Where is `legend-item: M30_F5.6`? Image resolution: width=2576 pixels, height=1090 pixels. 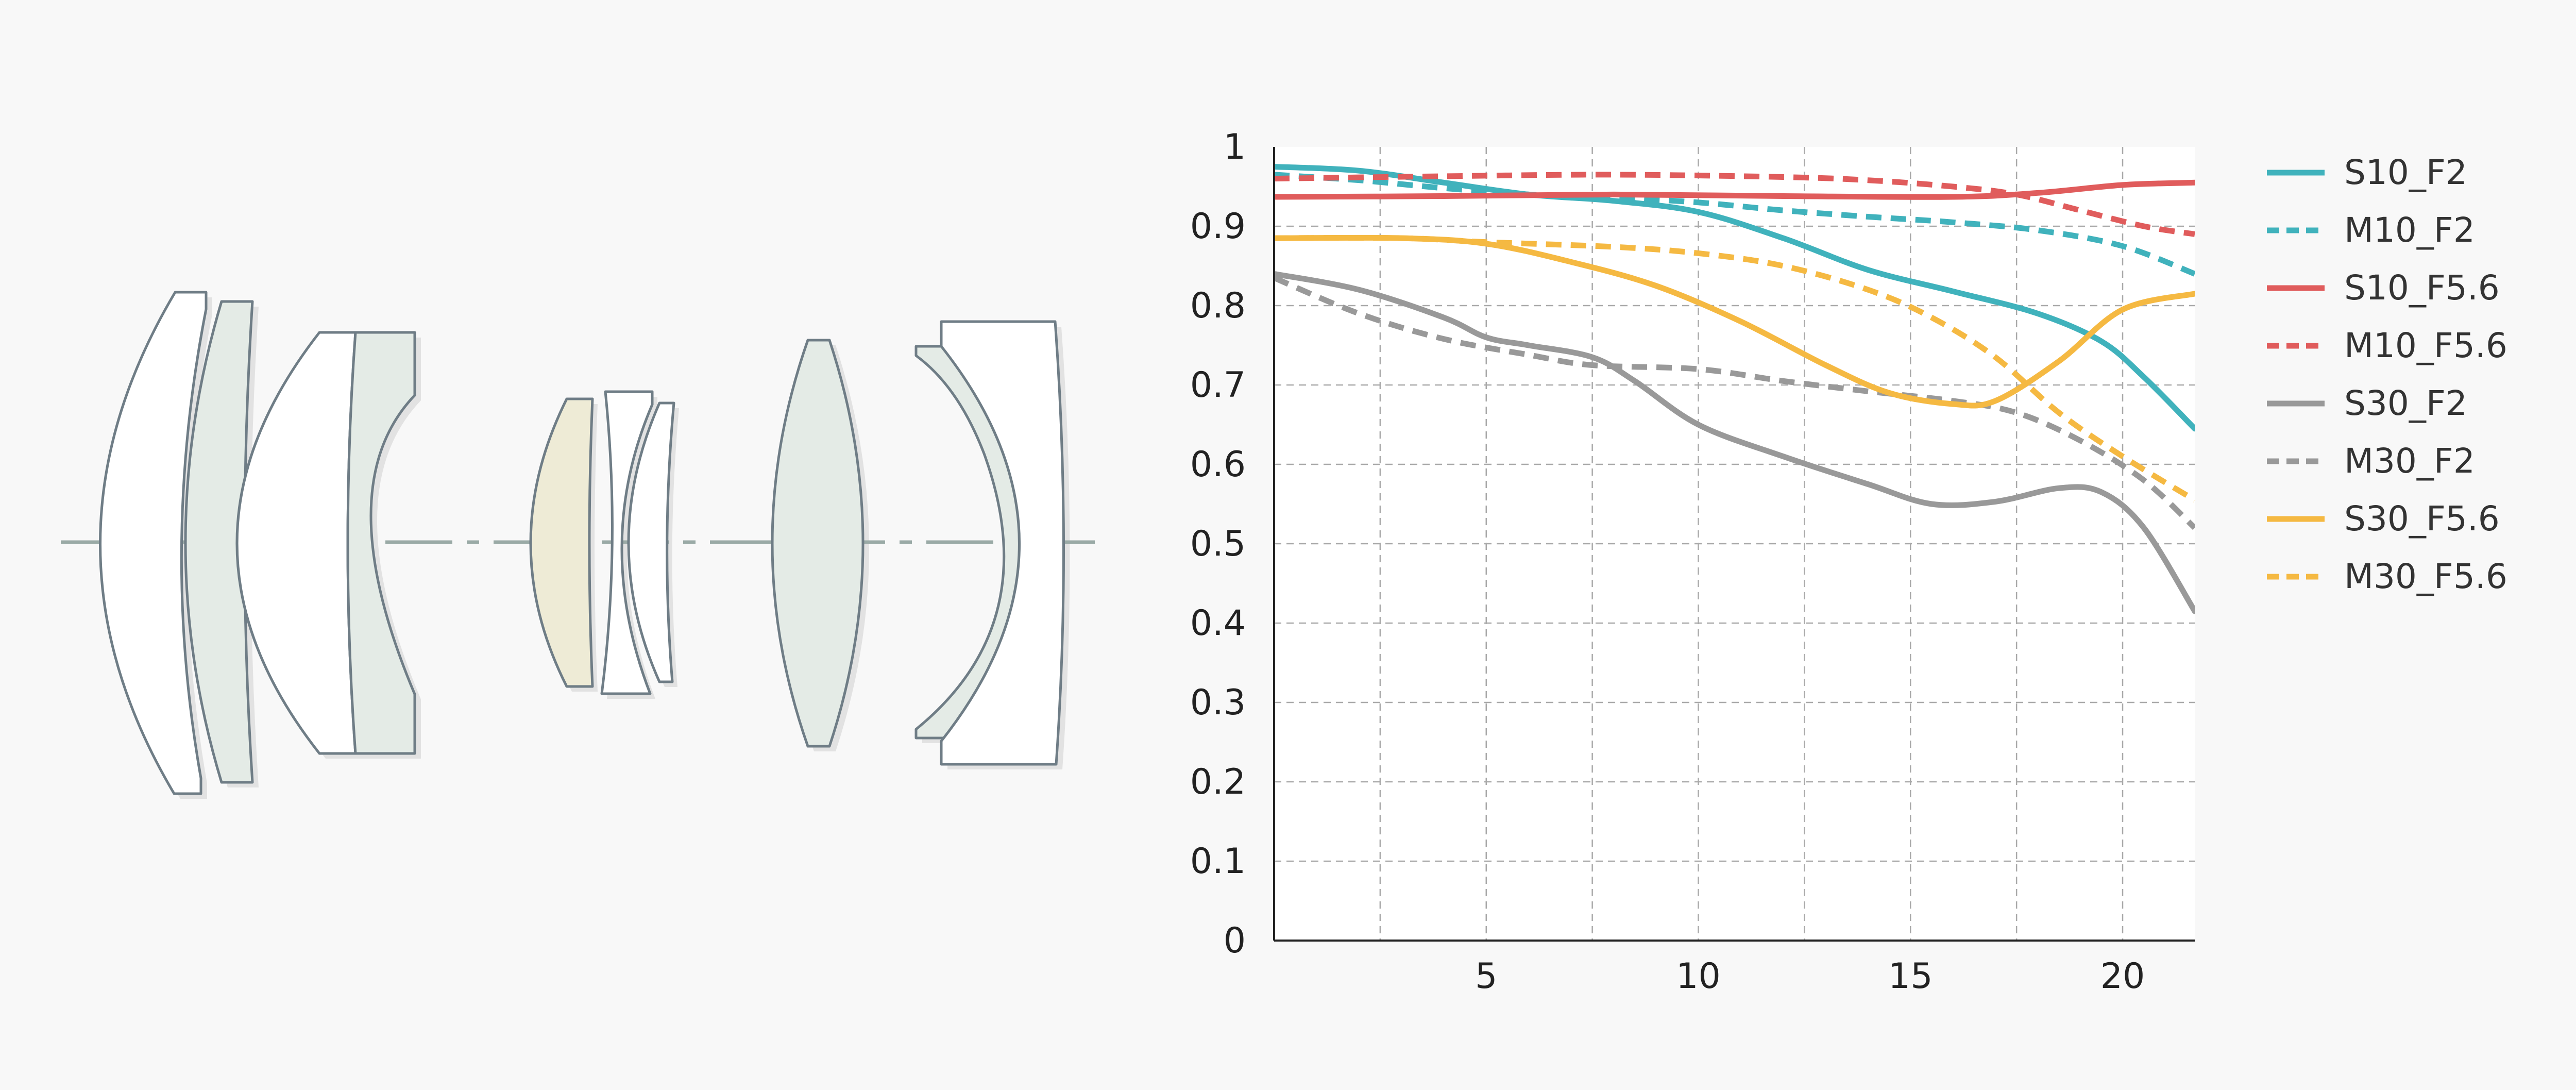 legend-item: M30_F5.6 is located at coordinates (2387, 576).